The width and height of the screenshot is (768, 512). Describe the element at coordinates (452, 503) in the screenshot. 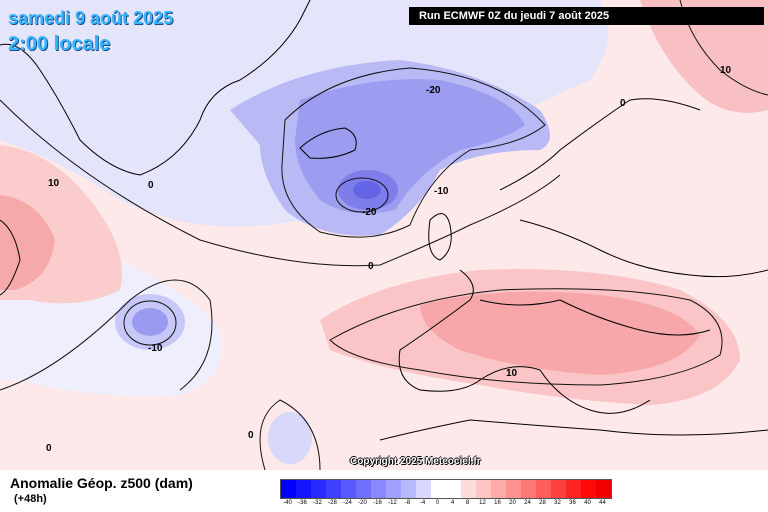

I see `legend-tick-label: 4` at that location.